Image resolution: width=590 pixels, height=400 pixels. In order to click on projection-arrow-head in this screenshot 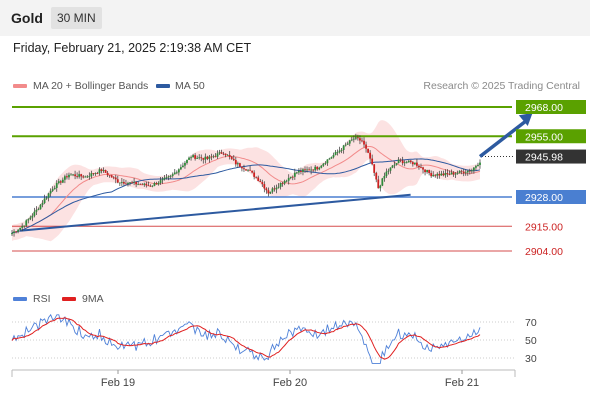, I will do `click(525, 120)`.